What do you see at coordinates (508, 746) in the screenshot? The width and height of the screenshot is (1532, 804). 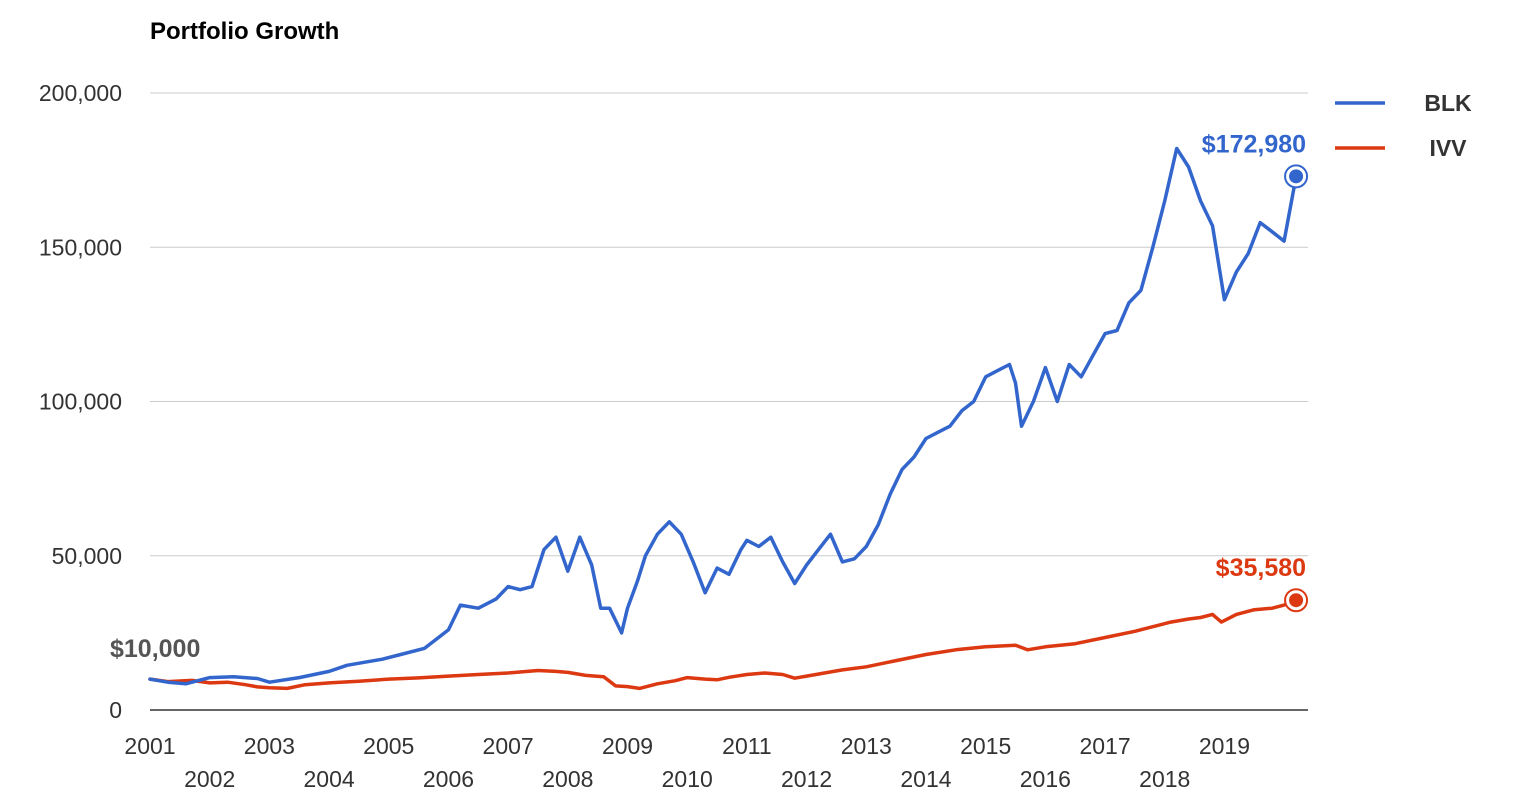 I see `x-tick-label: 2007` at bounding box center [508, 746].